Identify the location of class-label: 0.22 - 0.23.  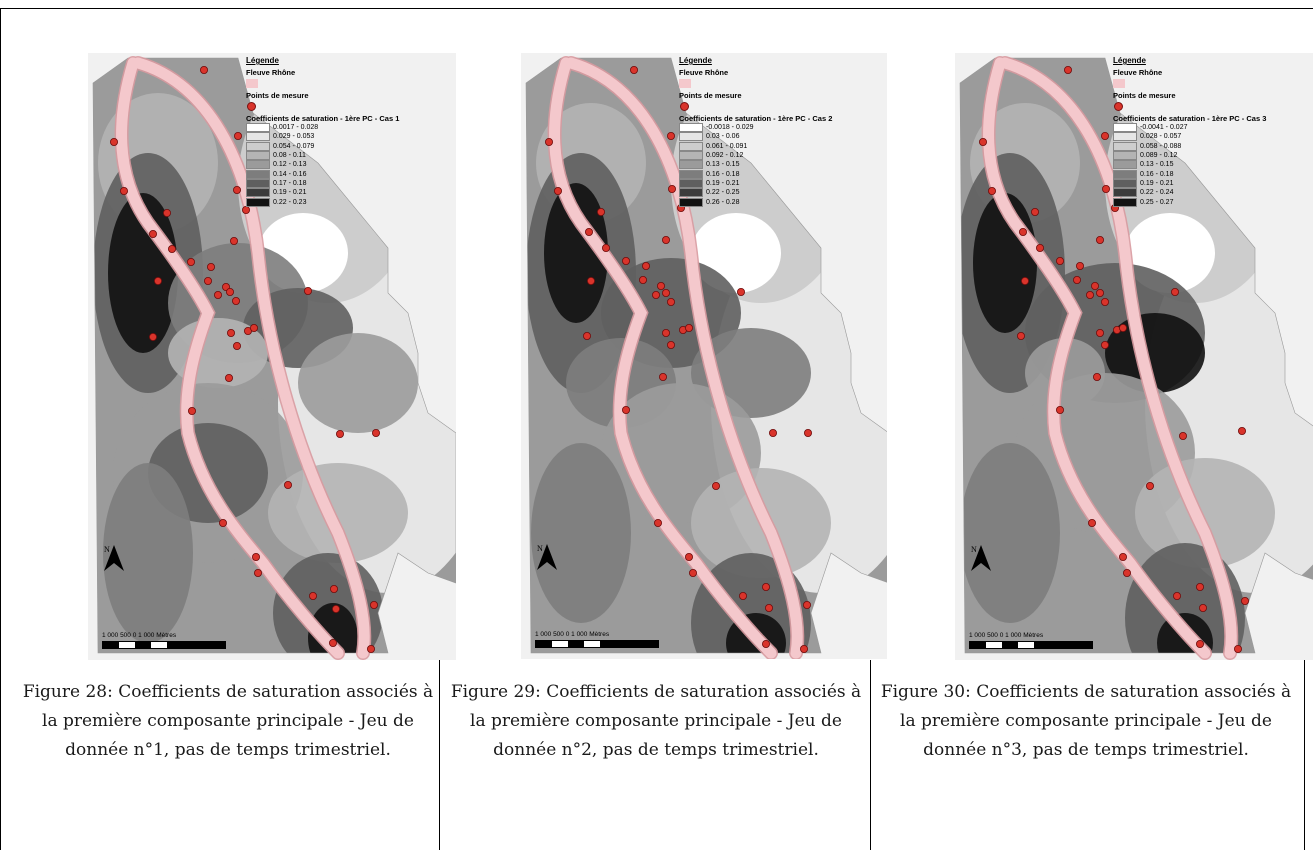
(290, 202).